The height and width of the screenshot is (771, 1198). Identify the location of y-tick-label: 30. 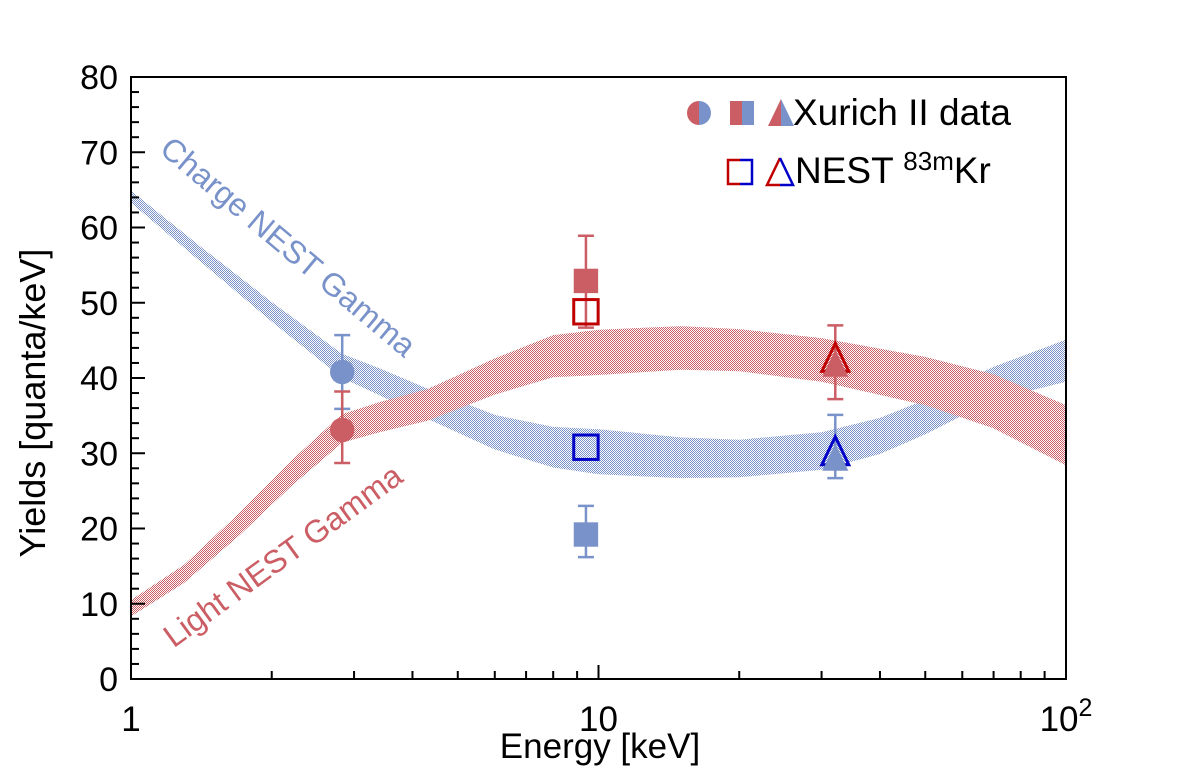
(99, 454).